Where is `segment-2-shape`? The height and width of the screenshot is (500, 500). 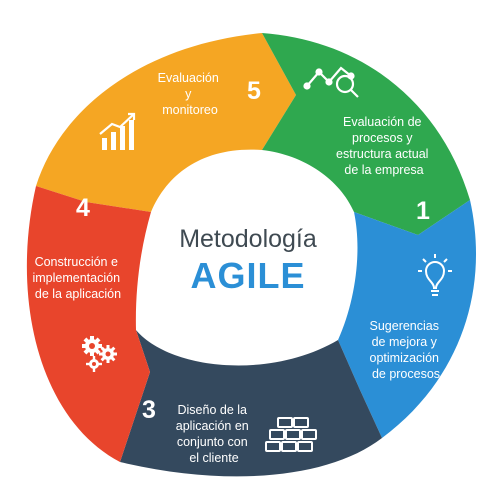 segment-2-shape is located at coordinates (407, 319).